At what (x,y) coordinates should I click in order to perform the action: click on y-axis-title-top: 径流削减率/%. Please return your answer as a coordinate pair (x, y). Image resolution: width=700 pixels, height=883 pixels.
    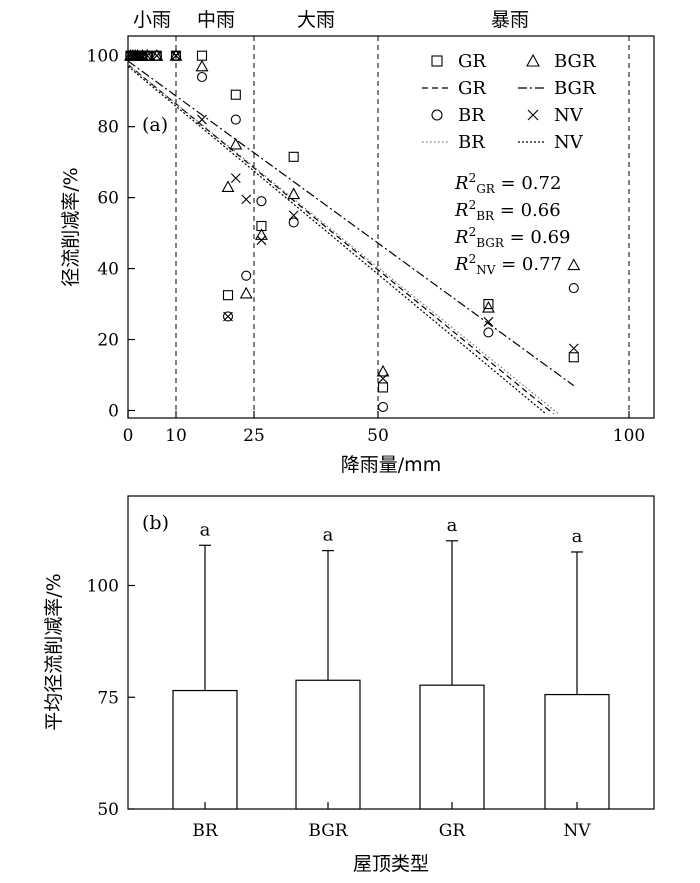
    Looking at the image, I should click on (71, 226).